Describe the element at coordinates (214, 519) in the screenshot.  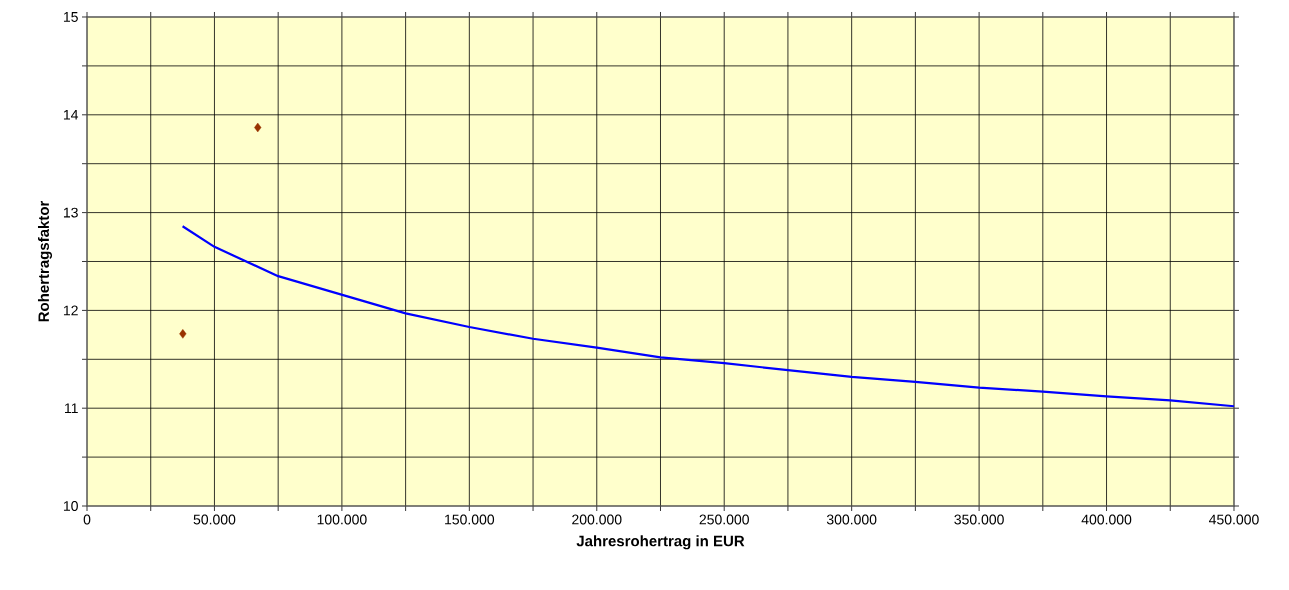
I see `x-tick-label: 50.000` at that location.